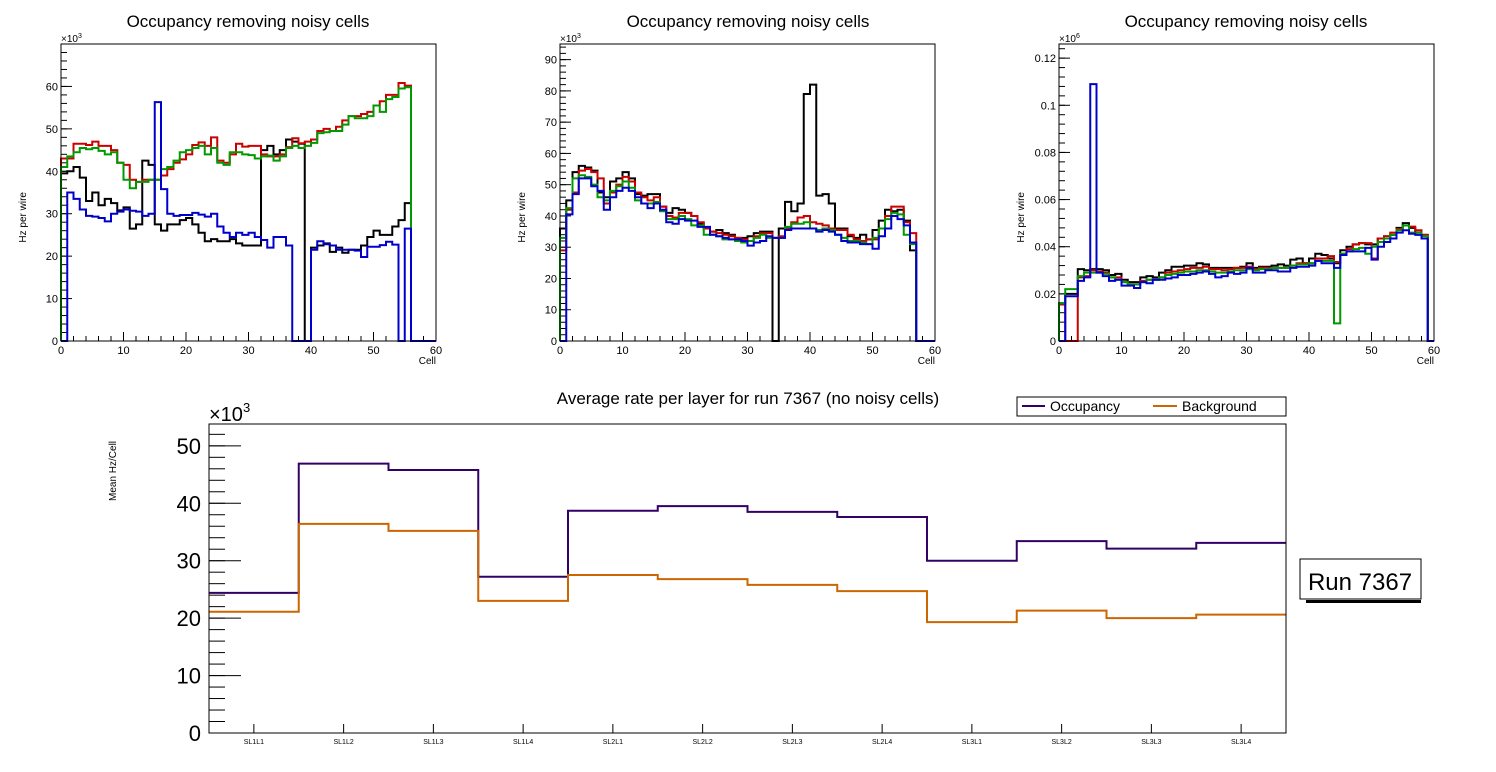  What do you see at coordinates (1045, 201) in the screenshot?
I see `y-tick-label: 0.06` at bounding box center [1045, 201].